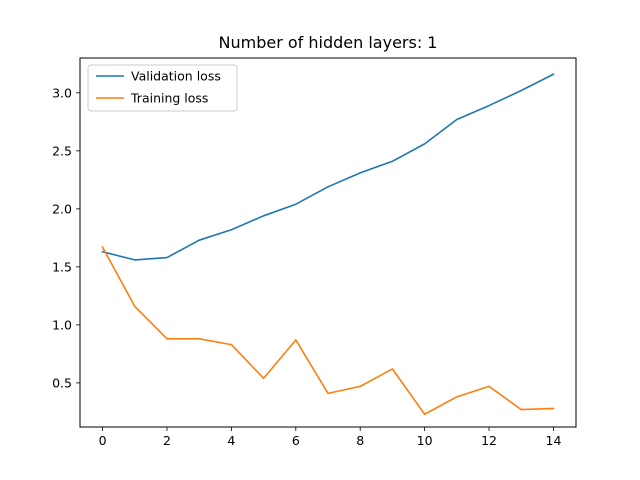 The height and width of the screenshot is (480, 640). I want to click on legend-label-0: Validation loss, so click(176, 76).